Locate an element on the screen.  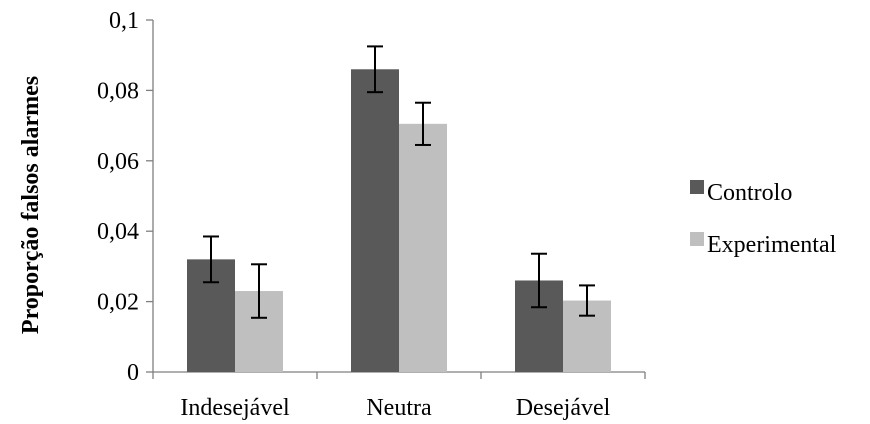
x-tick-label: Desejável is located at coordinates (563, 408).